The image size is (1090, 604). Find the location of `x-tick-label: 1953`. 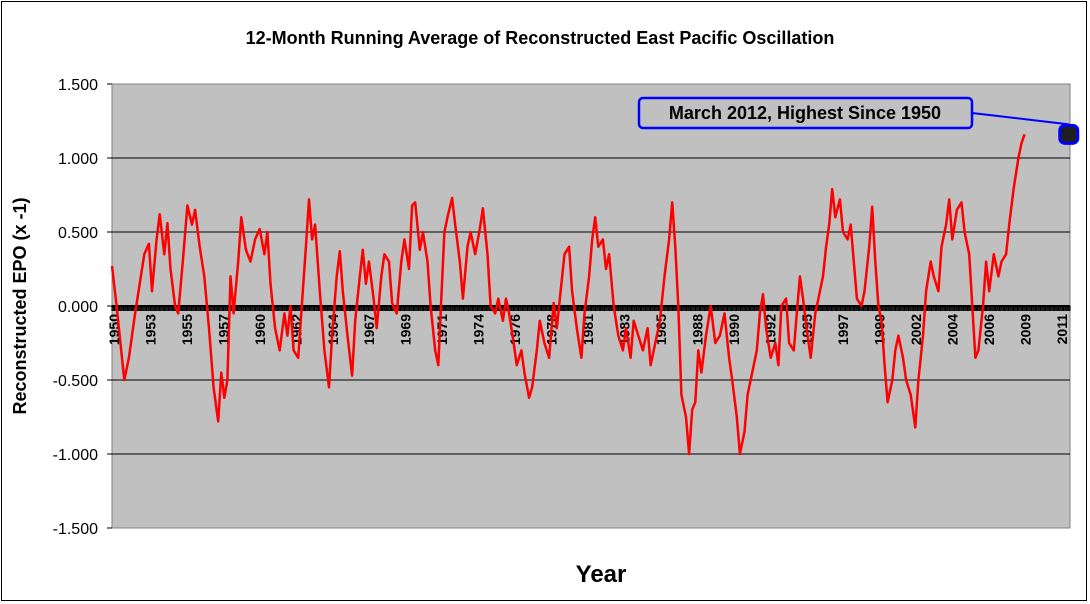

x-tick-label: 1953 is located at coordinates (150, 329).